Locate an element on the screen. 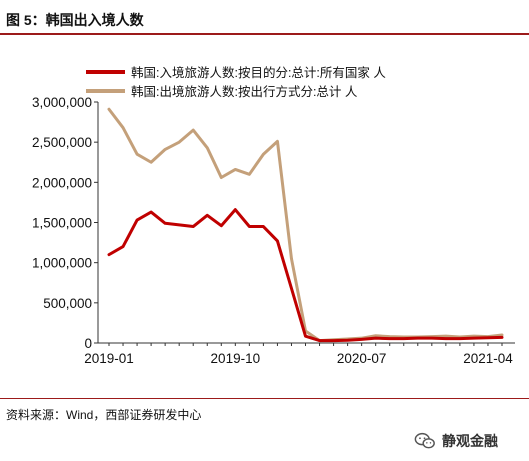 The height and width of the screenshot is (461, 529). y-tick-label: 2,500,000 is located at coordinates (62, 142).